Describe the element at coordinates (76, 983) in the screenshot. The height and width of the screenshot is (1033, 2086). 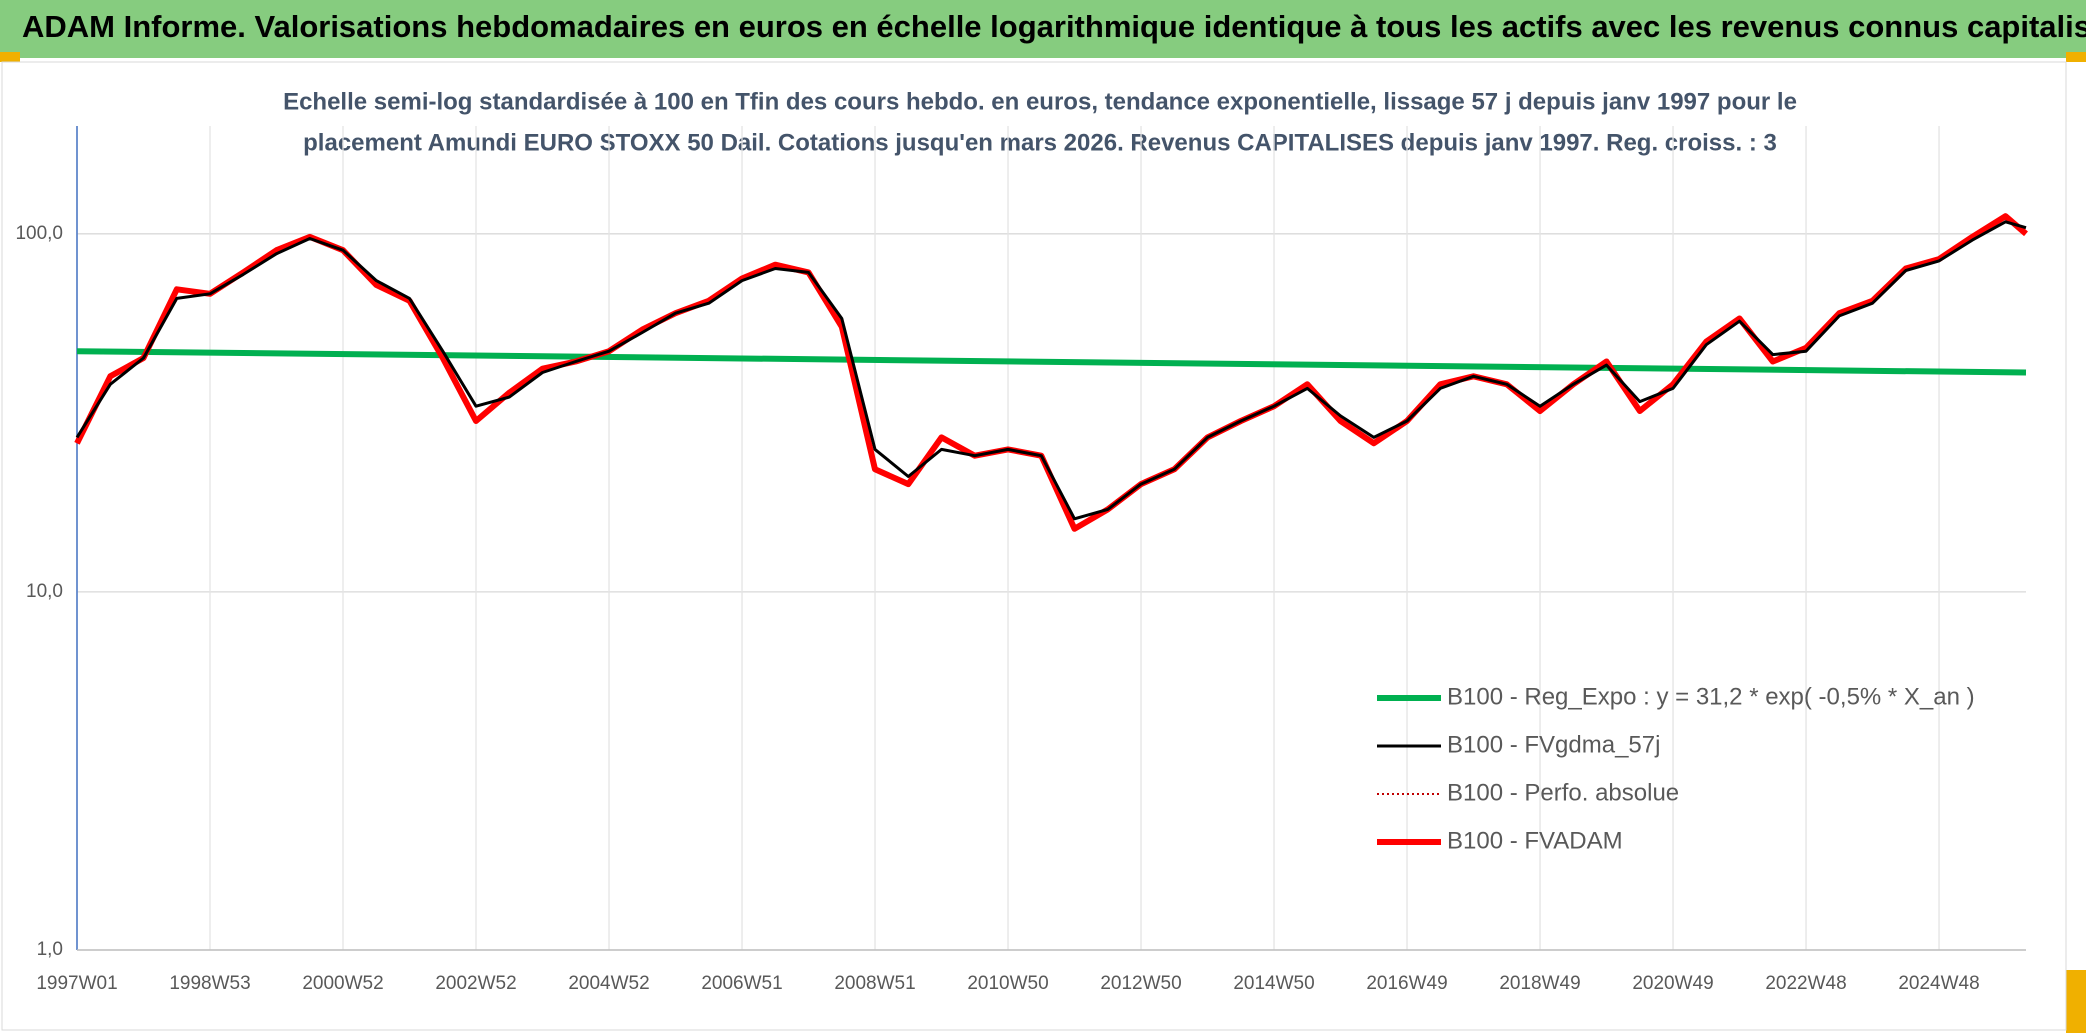
I see `x-tick-label: 1997W01` at that location.